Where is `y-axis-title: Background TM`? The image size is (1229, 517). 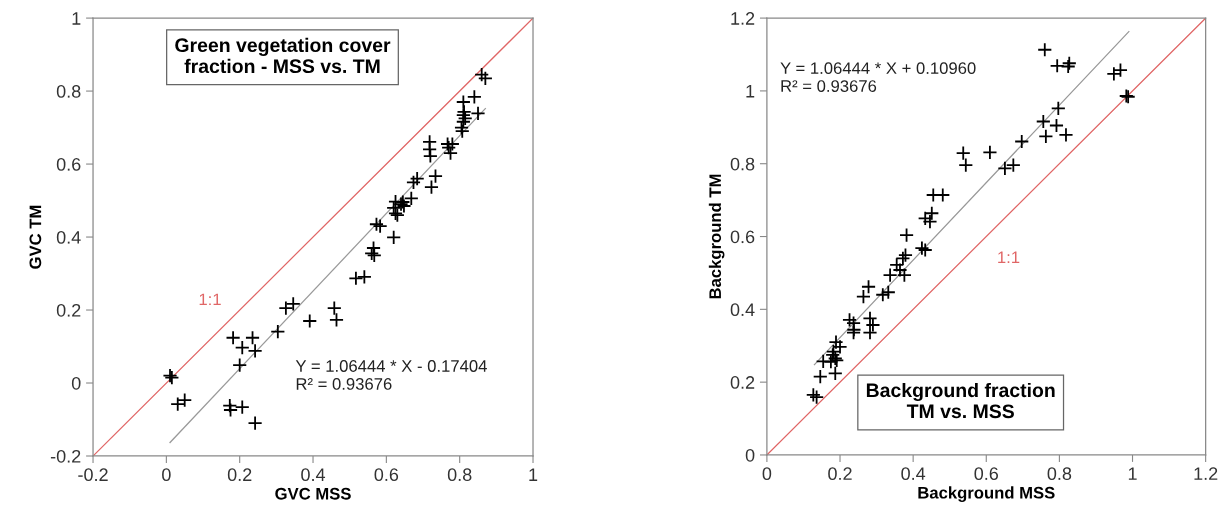
y-axis-title: Background TM is located at coordinates (716, 236).